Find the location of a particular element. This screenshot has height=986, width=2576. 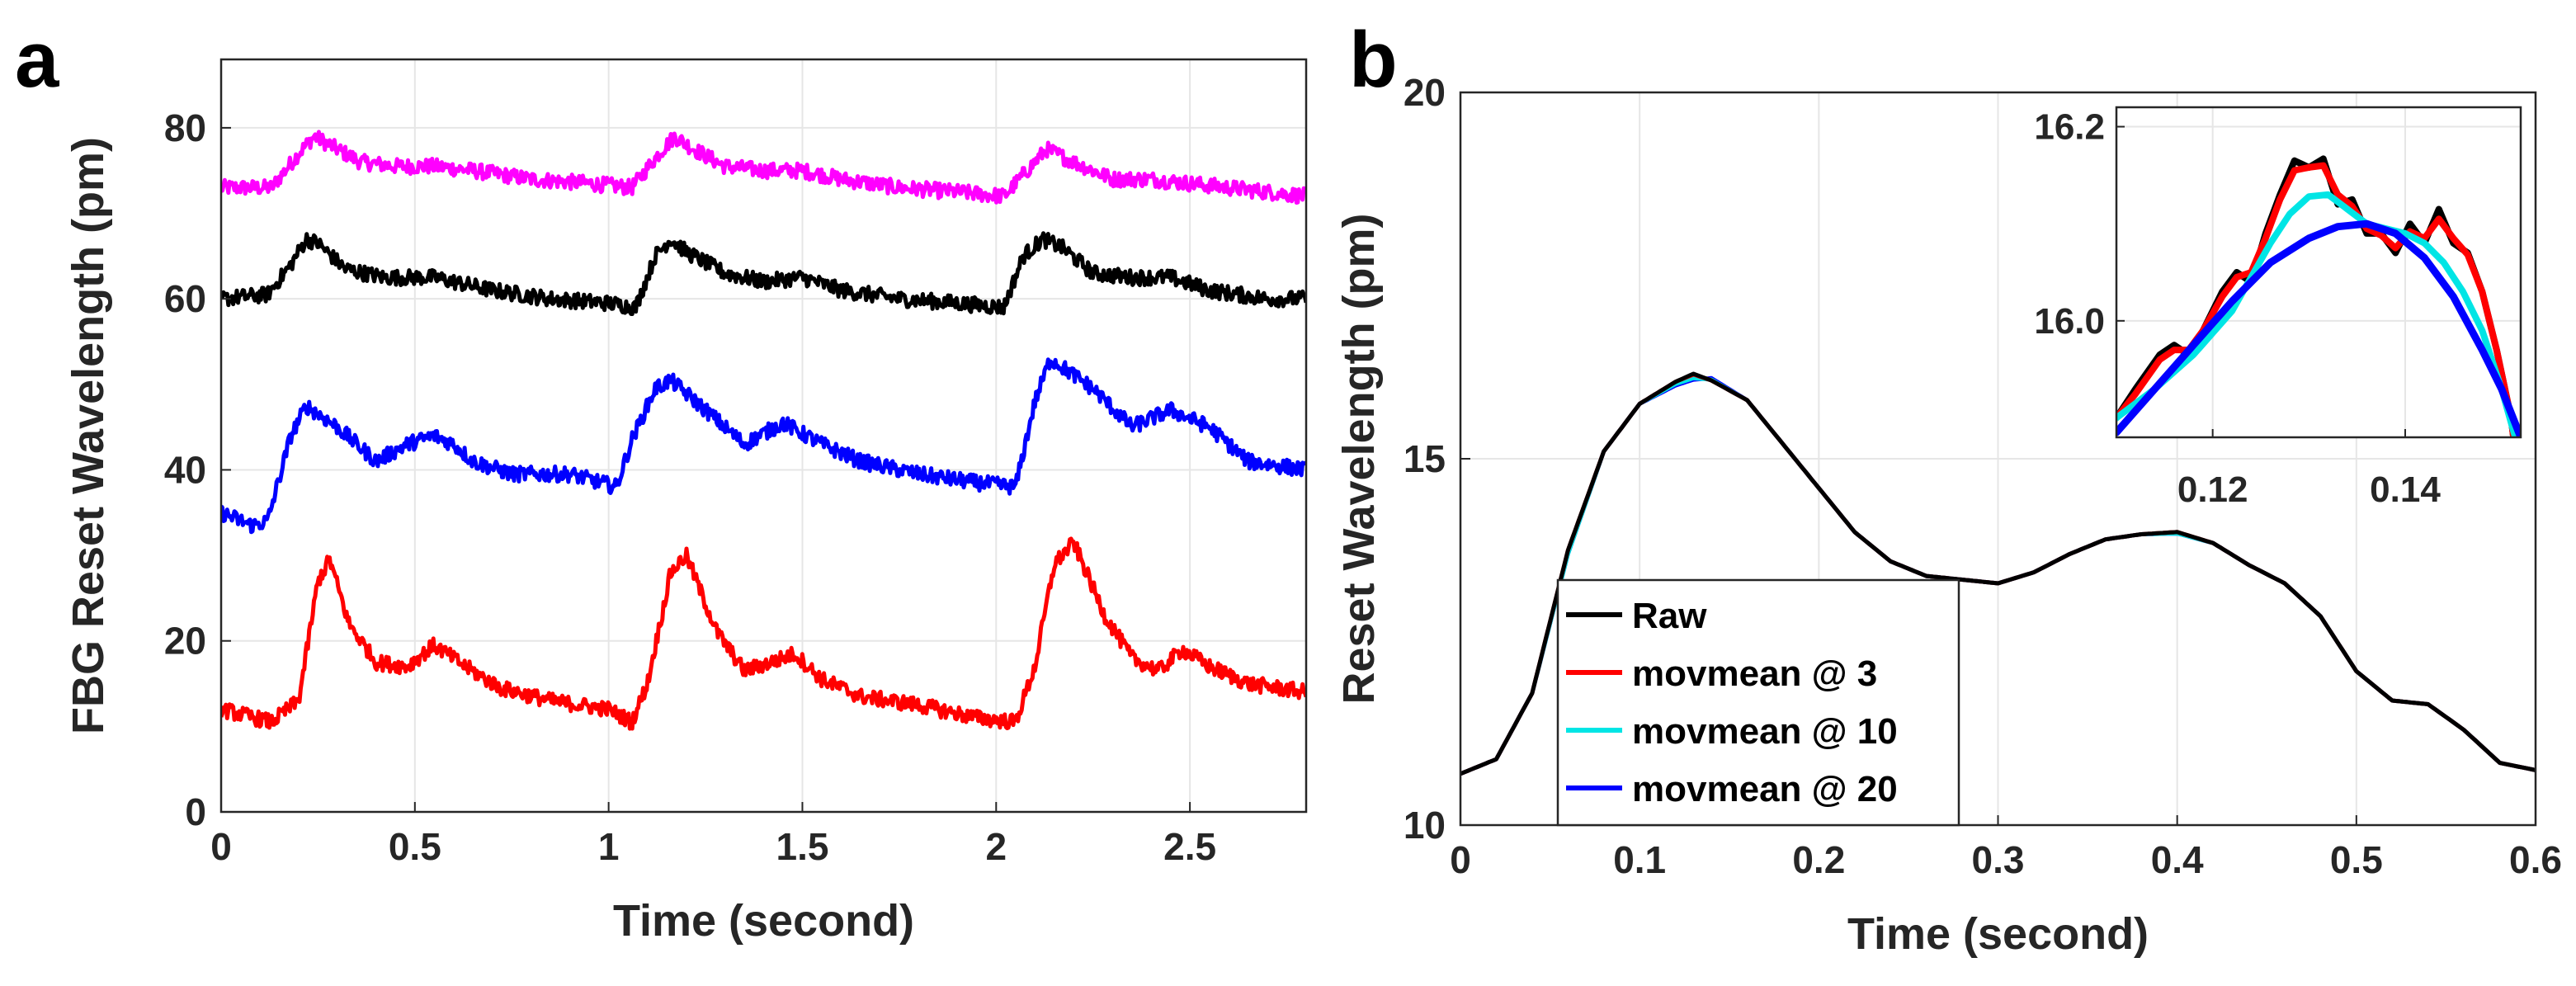

inset-y-tick-label: 16.0 is located at coordinates (2069, 321).